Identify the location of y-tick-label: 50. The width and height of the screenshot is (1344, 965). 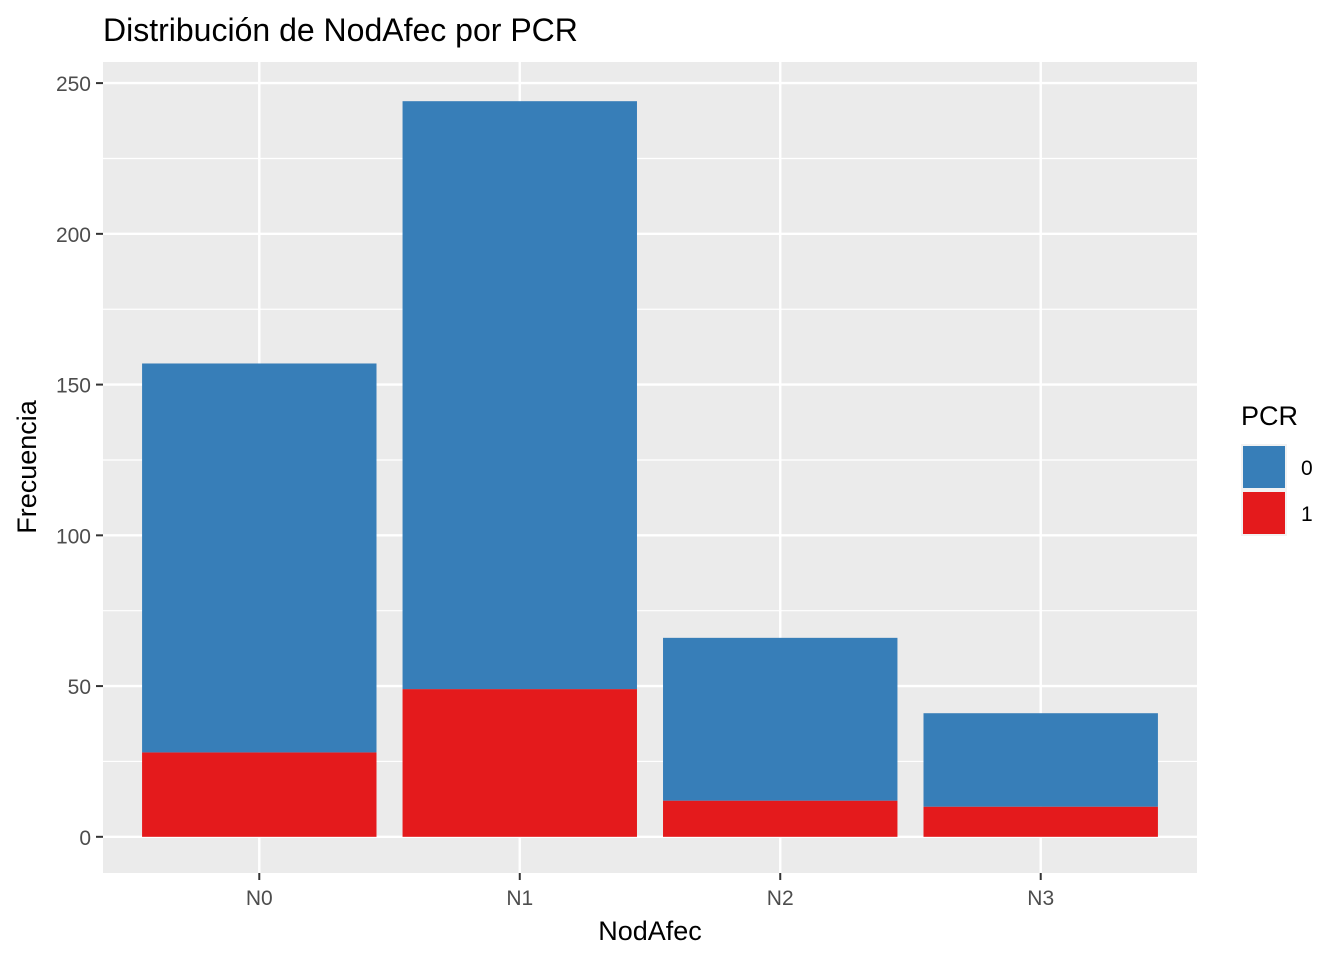
(79, 687).